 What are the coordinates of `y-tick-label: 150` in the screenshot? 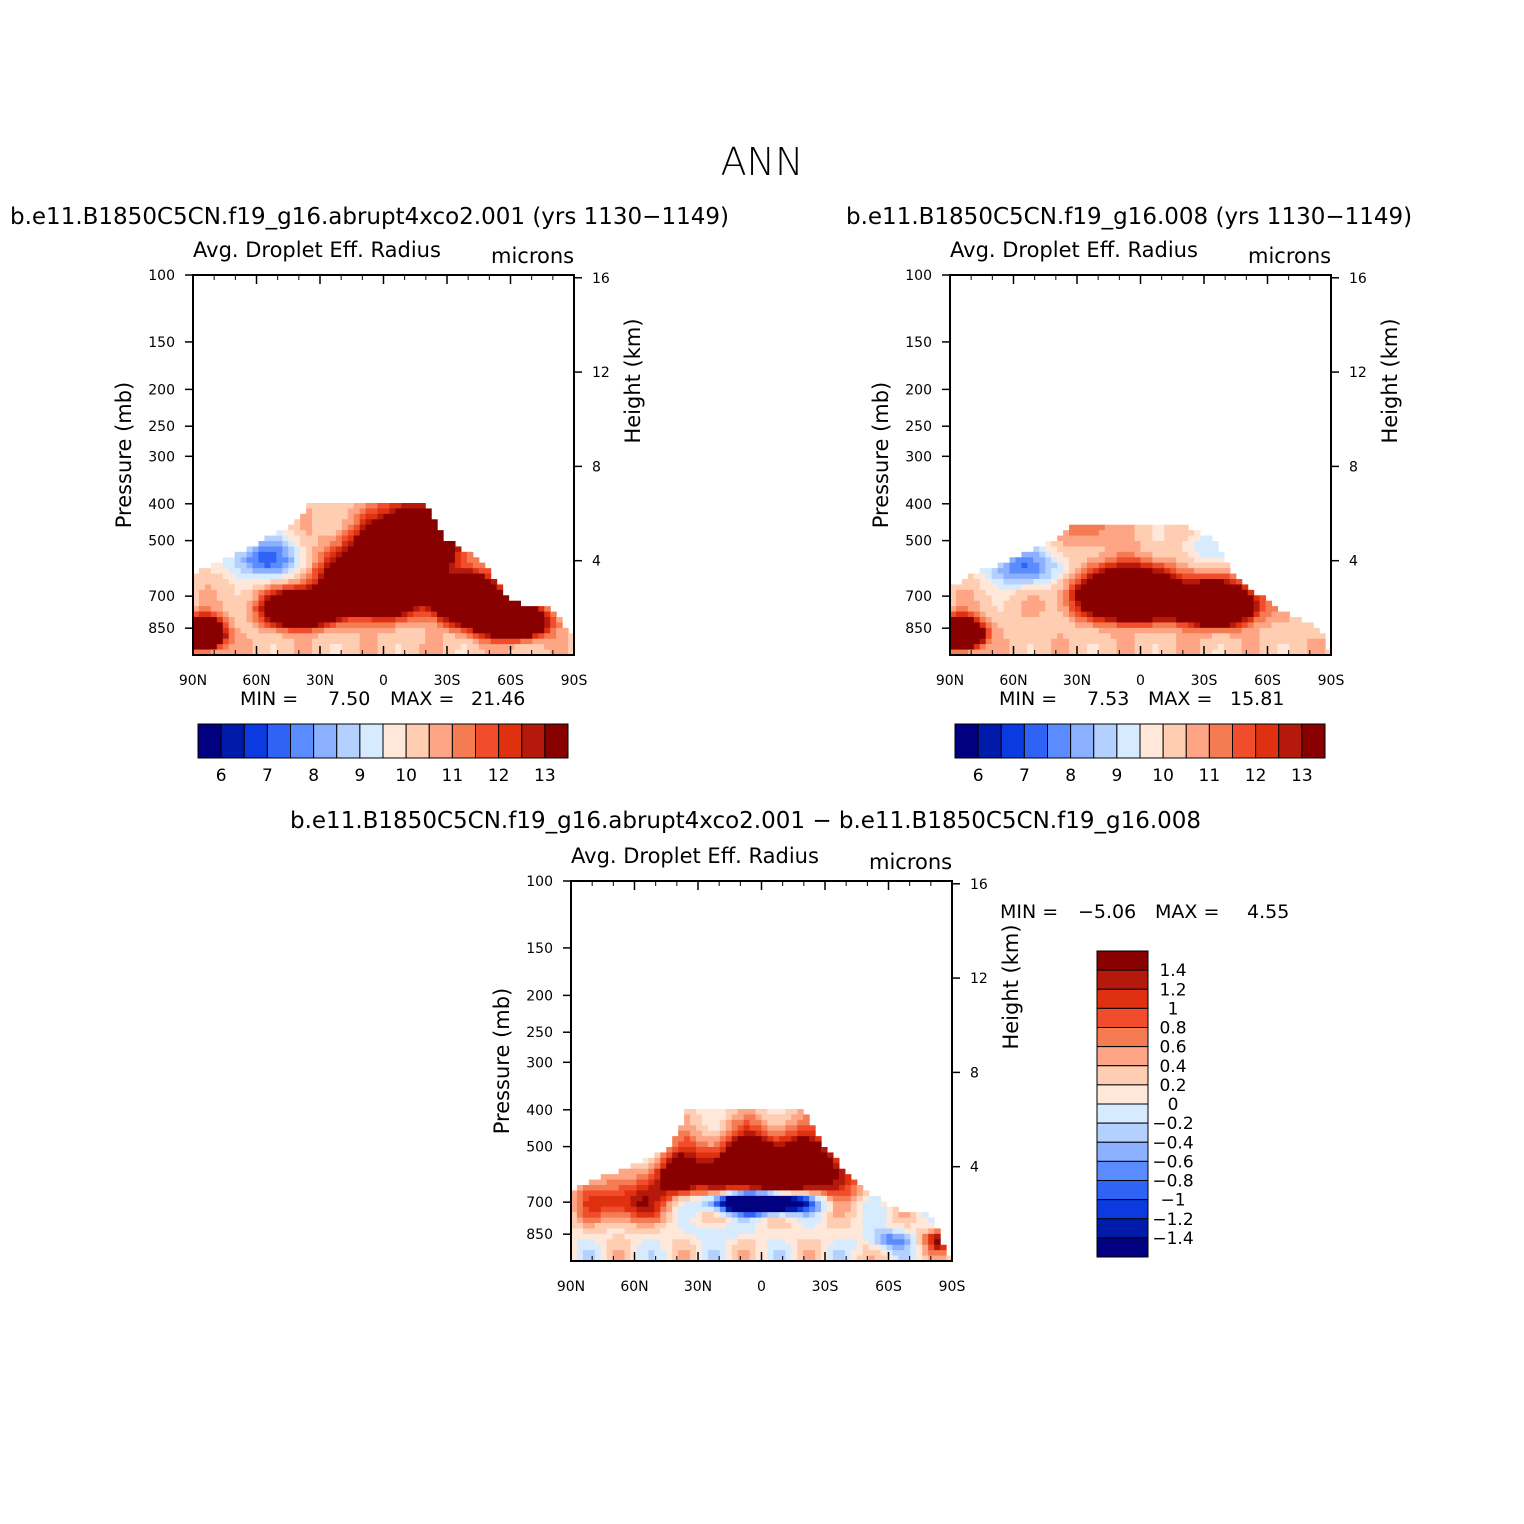 It's located at (161, 343).